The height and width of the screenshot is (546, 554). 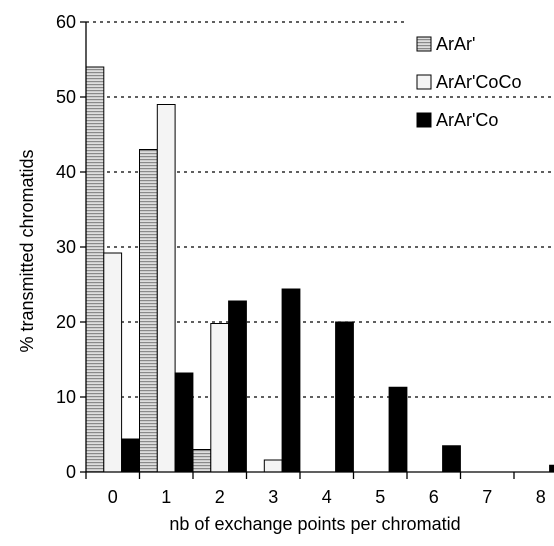 I want to click on y-tick-label: 30, so click(x=66, y=247).